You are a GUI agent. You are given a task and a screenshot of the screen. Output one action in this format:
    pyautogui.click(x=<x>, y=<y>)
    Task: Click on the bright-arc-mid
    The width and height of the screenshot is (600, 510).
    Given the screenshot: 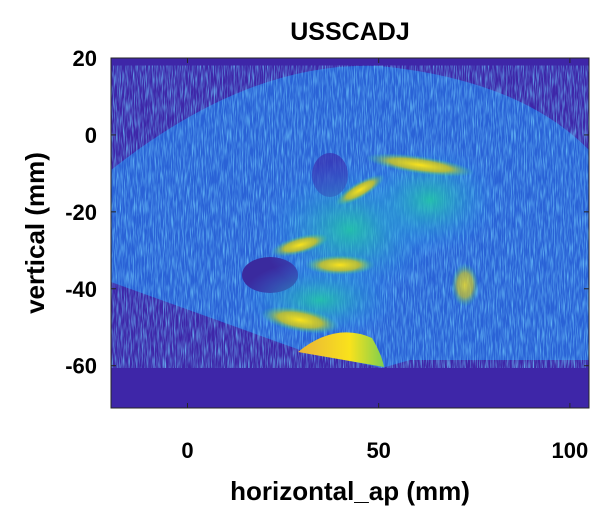 What is the action you would take?
    pyautogui.click(x=360, y=190)
    